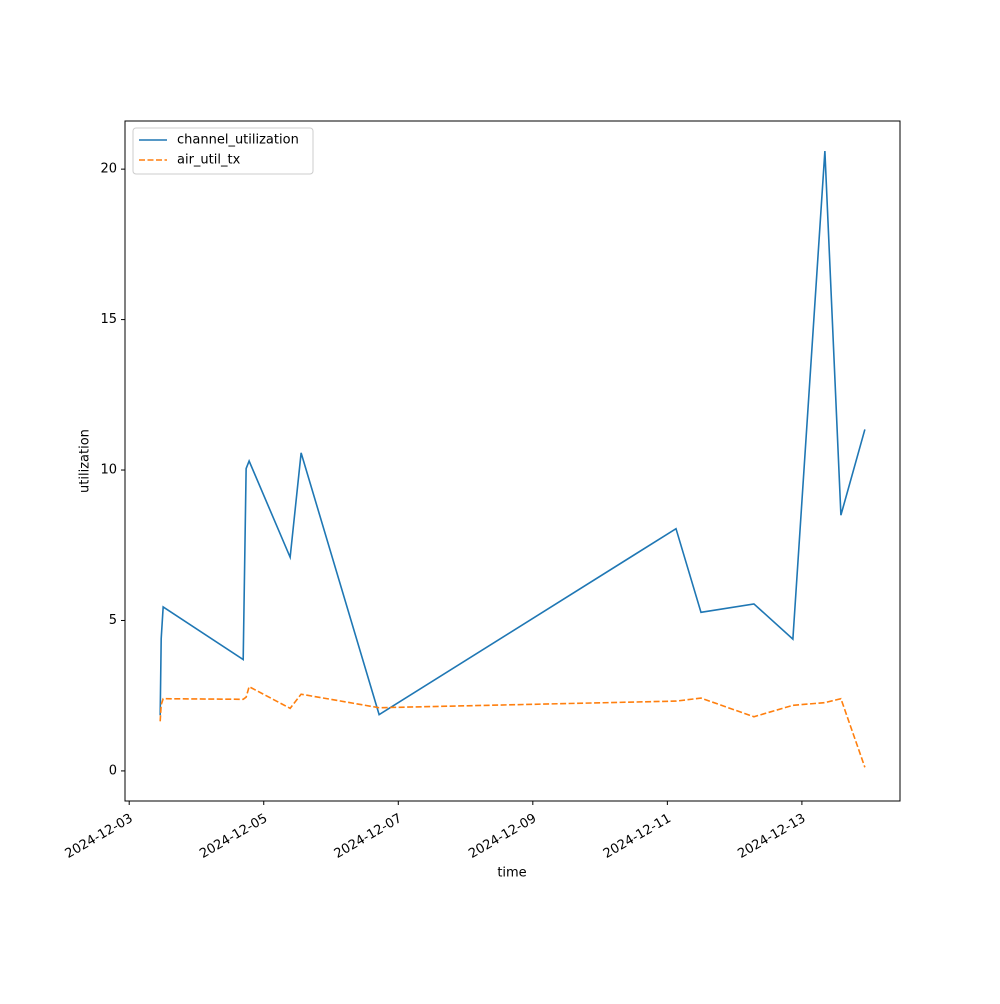 The width and height of the screenshot is (1000, 1004). Describe the element at coordinates (85, 461) in the screenshot. I see `y-axis-label: utilization` at that location.